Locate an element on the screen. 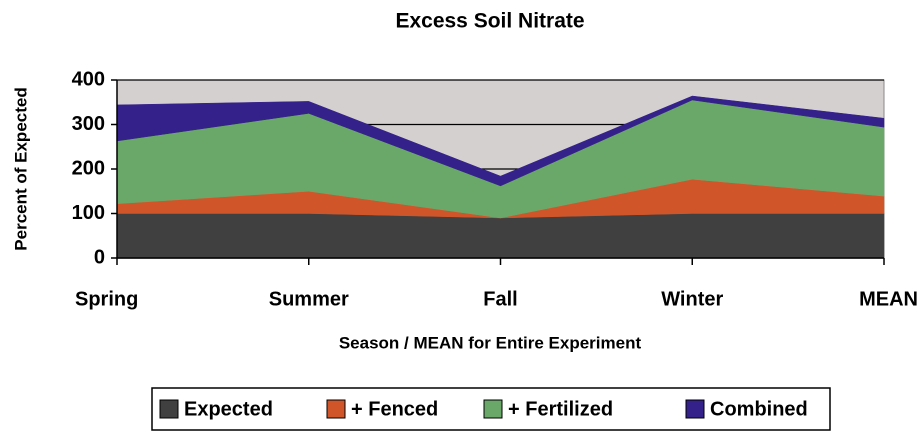 This screenshot has height=438, width=920. legend-label: + Fenced is located at coordinates (394, 409).